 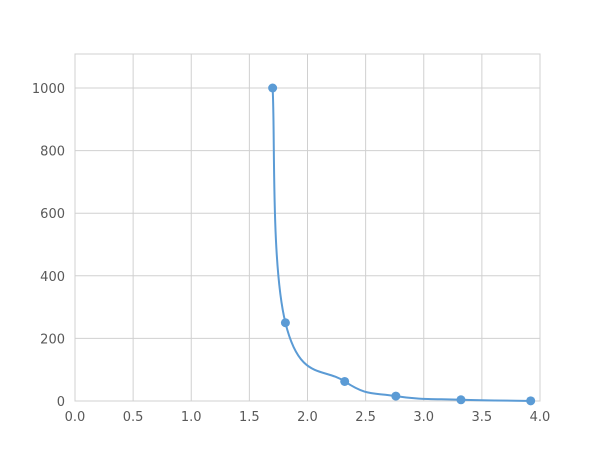 I want to click on x-tick-label: 1.5, so click(x=249, y=417).